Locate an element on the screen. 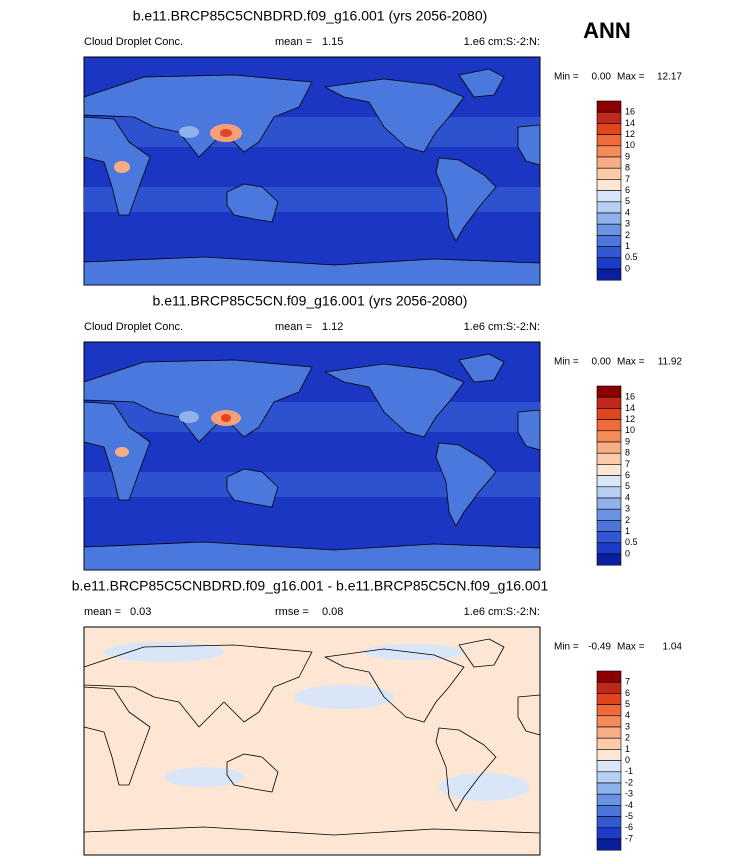  colorbar-label: 8 is located at coordinates (627, 168).